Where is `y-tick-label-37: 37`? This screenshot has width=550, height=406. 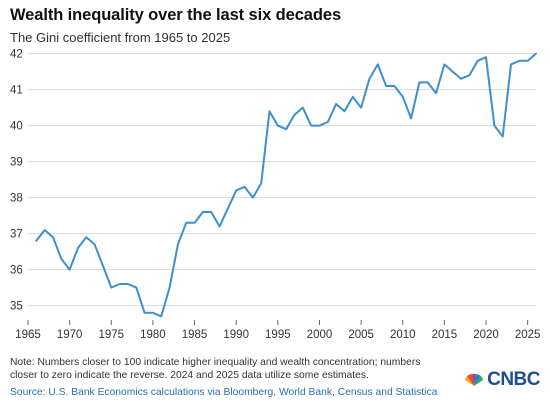 y-tick-label-37: 37 is located at coordinates (16, 235).